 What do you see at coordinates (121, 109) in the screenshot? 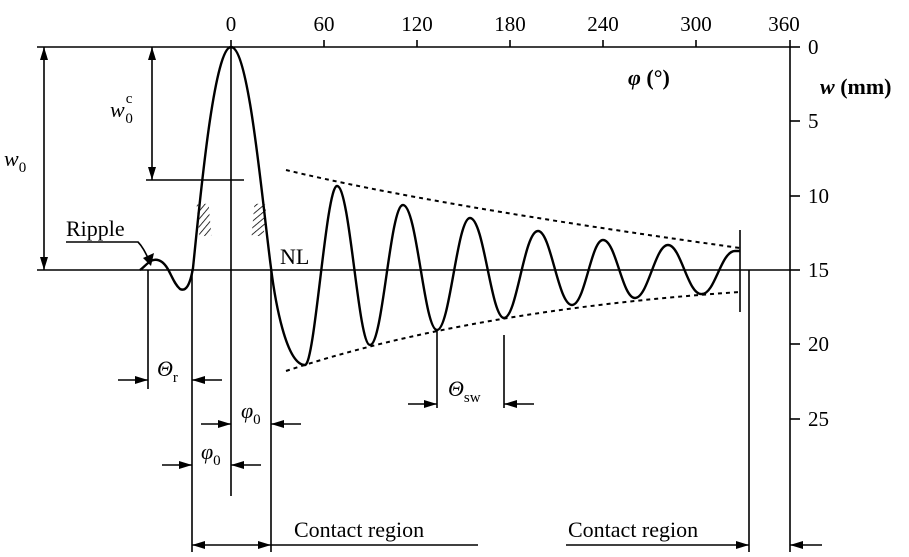
I see `w0c-label: wc 0` at bounding box center [121, 109].